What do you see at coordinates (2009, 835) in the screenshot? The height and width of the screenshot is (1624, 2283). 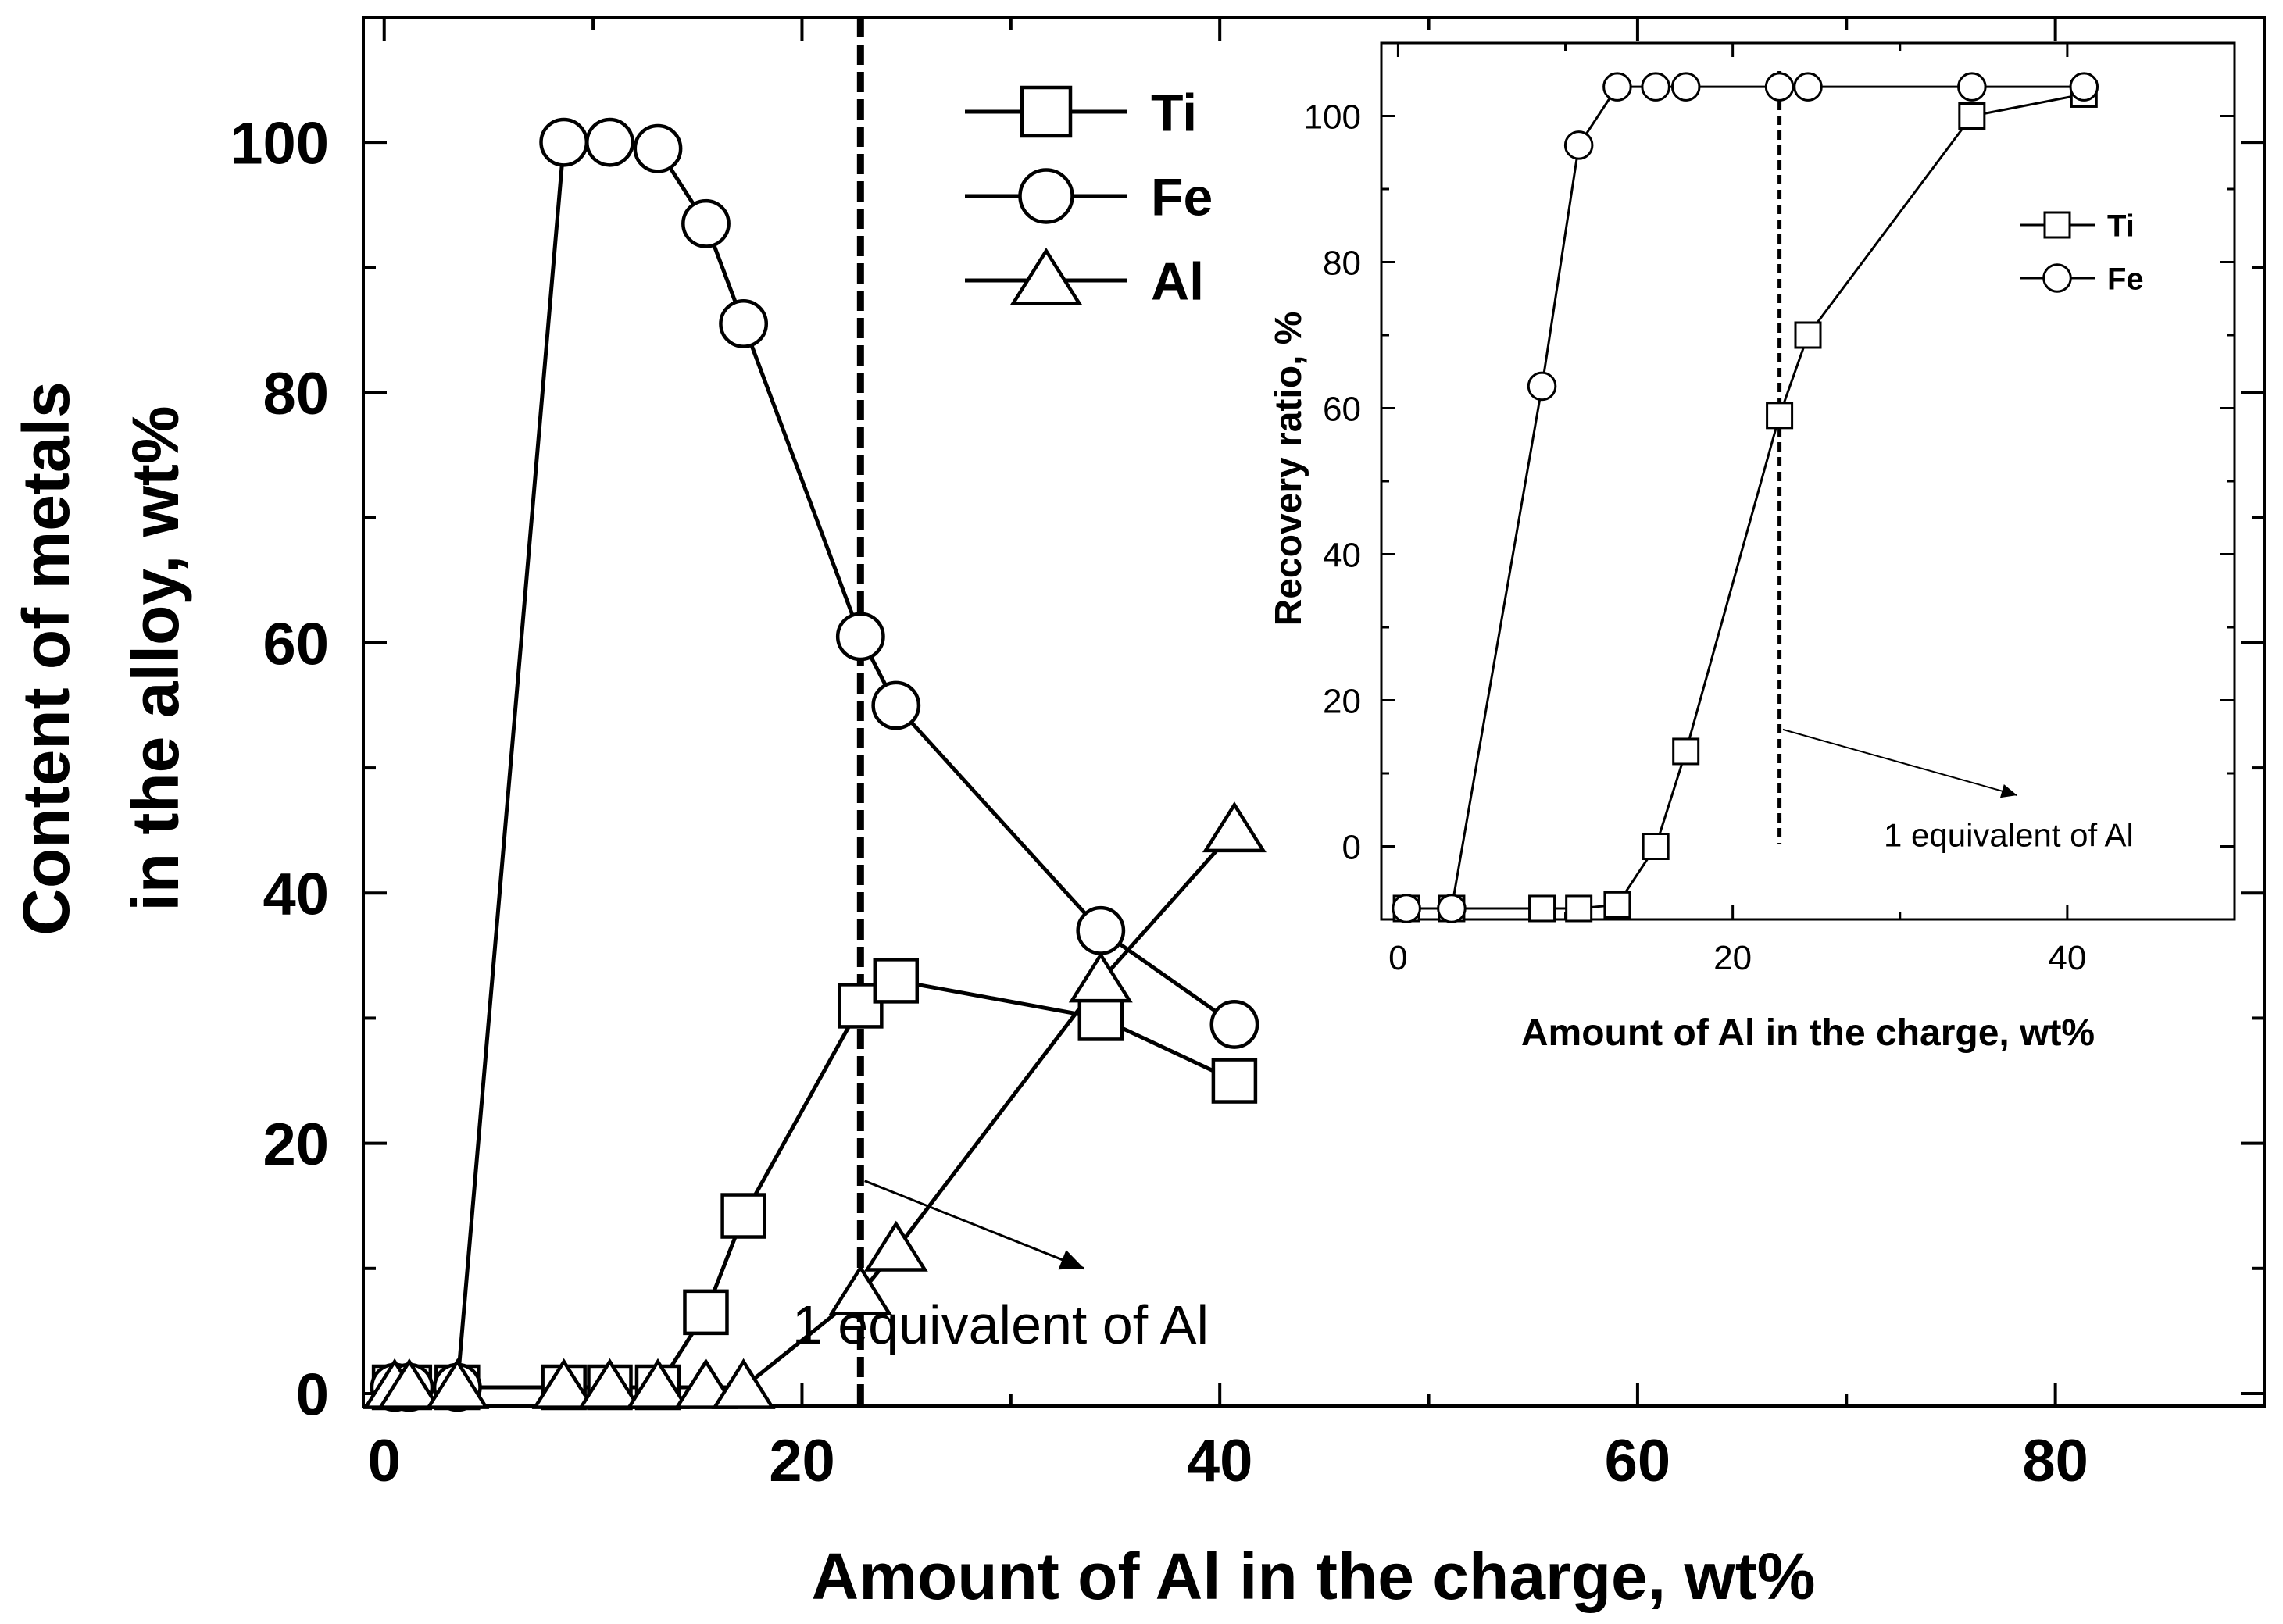 I see `inset-annotation-label: 1 equivalent of Al` at bounding box center [2009, 835].